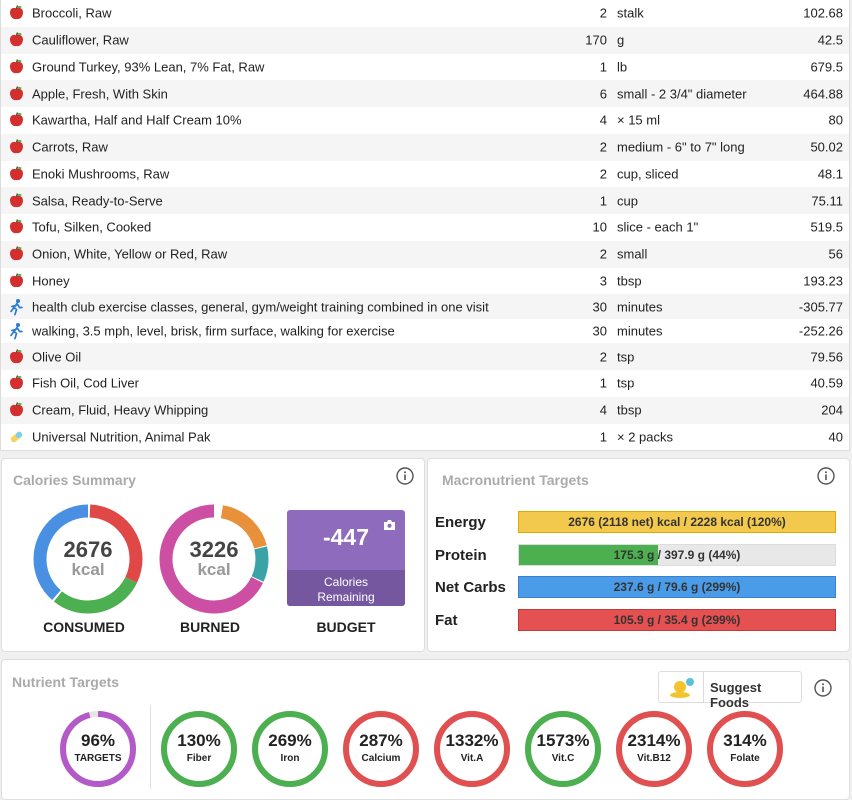 The height and width of the screenshot is (800, 852). What do you see at coordinates (638, 120) in the screenshot?
I see `diary-item-unit: × 15 ml` at bounding box center [638, 120].